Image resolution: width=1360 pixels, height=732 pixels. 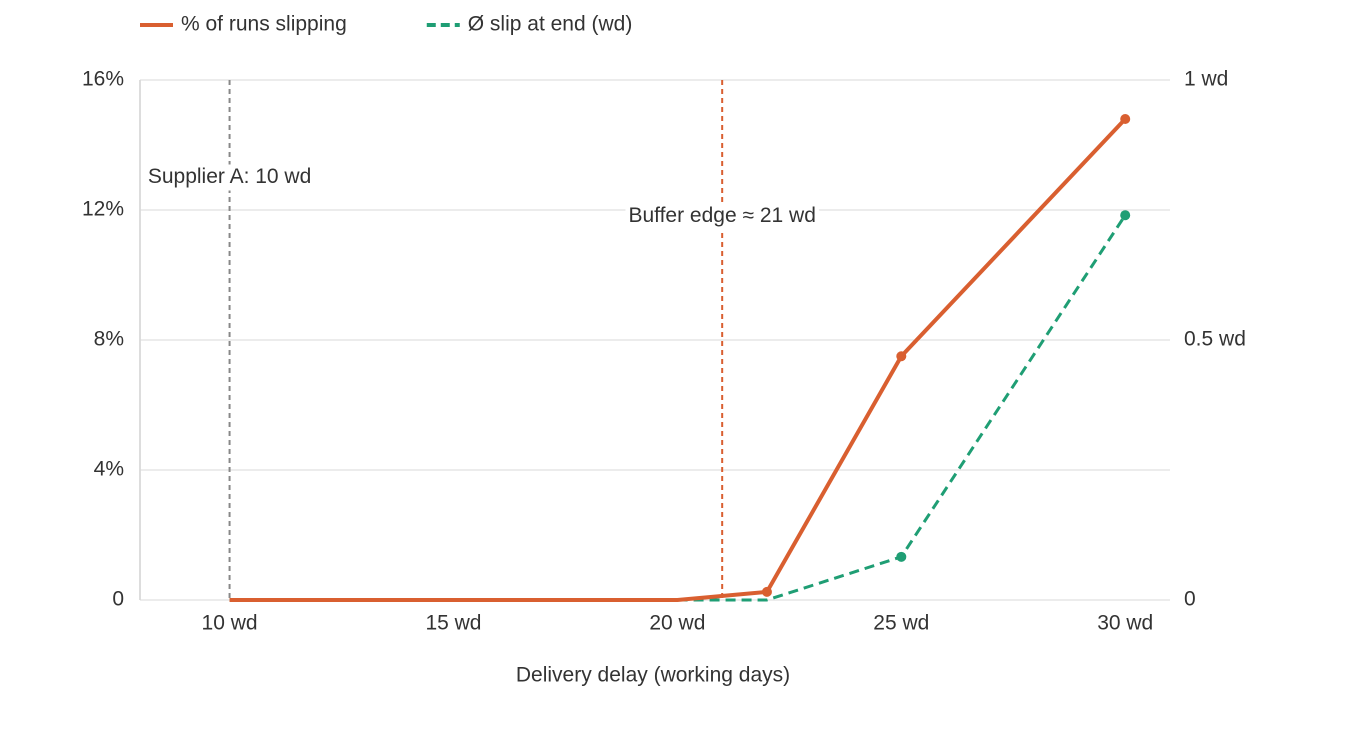 I want to click on y-tick-label: 8%, so click(x=109, y=339).